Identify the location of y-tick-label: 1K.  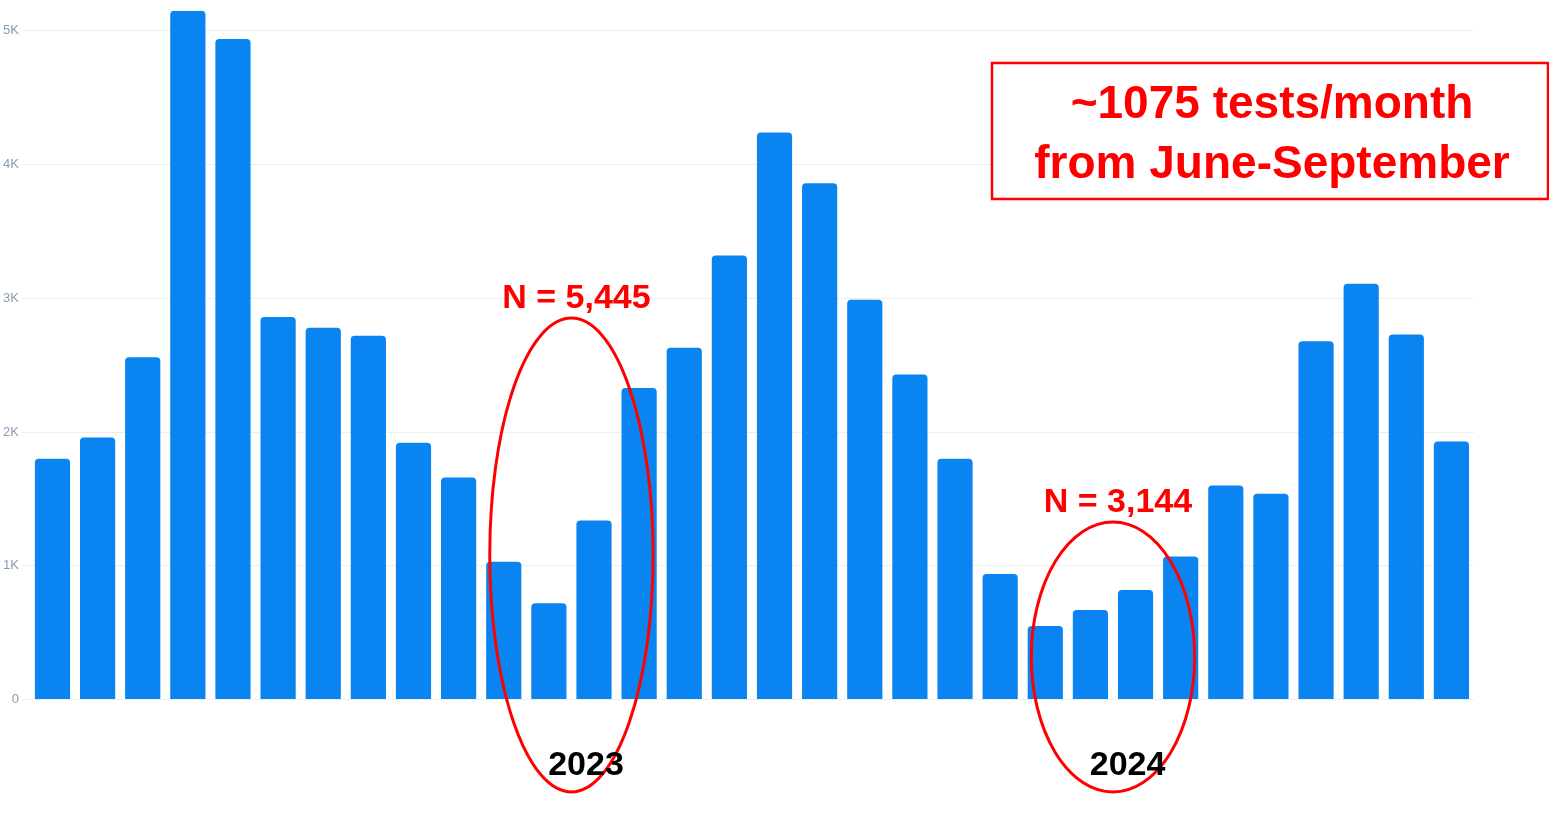
(11, 565).